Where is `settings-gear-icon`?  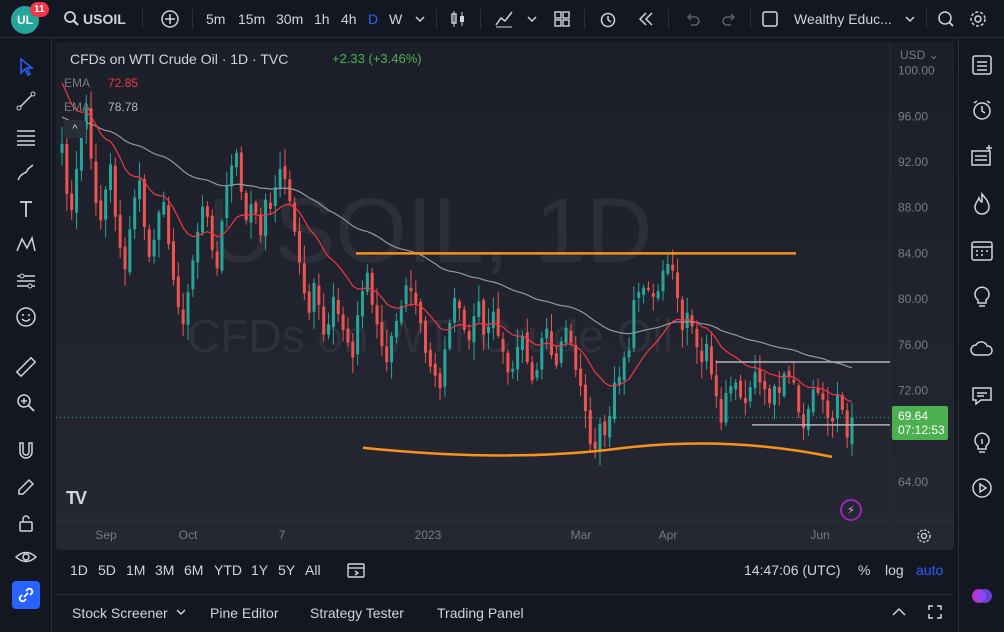 settings-gear-icon is located at coordinates (978, 19).